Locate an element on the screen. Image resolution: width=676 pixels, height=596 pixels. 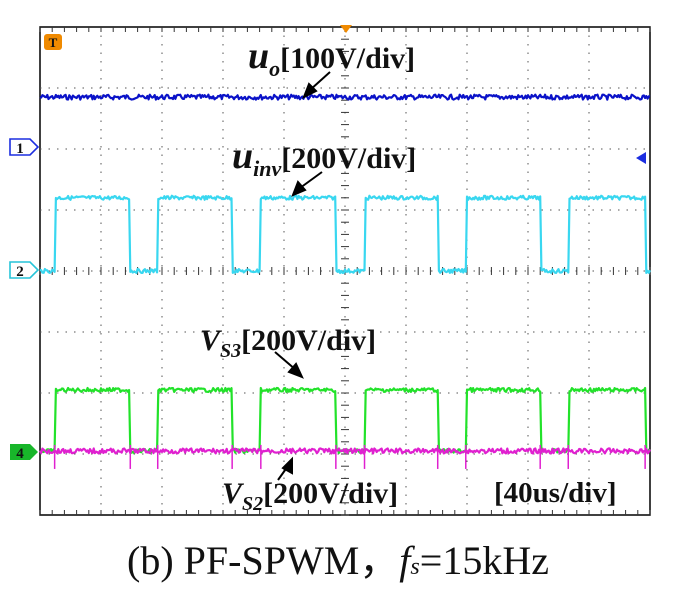
ch4-marker: 4 is located at coordinates (24, 453).